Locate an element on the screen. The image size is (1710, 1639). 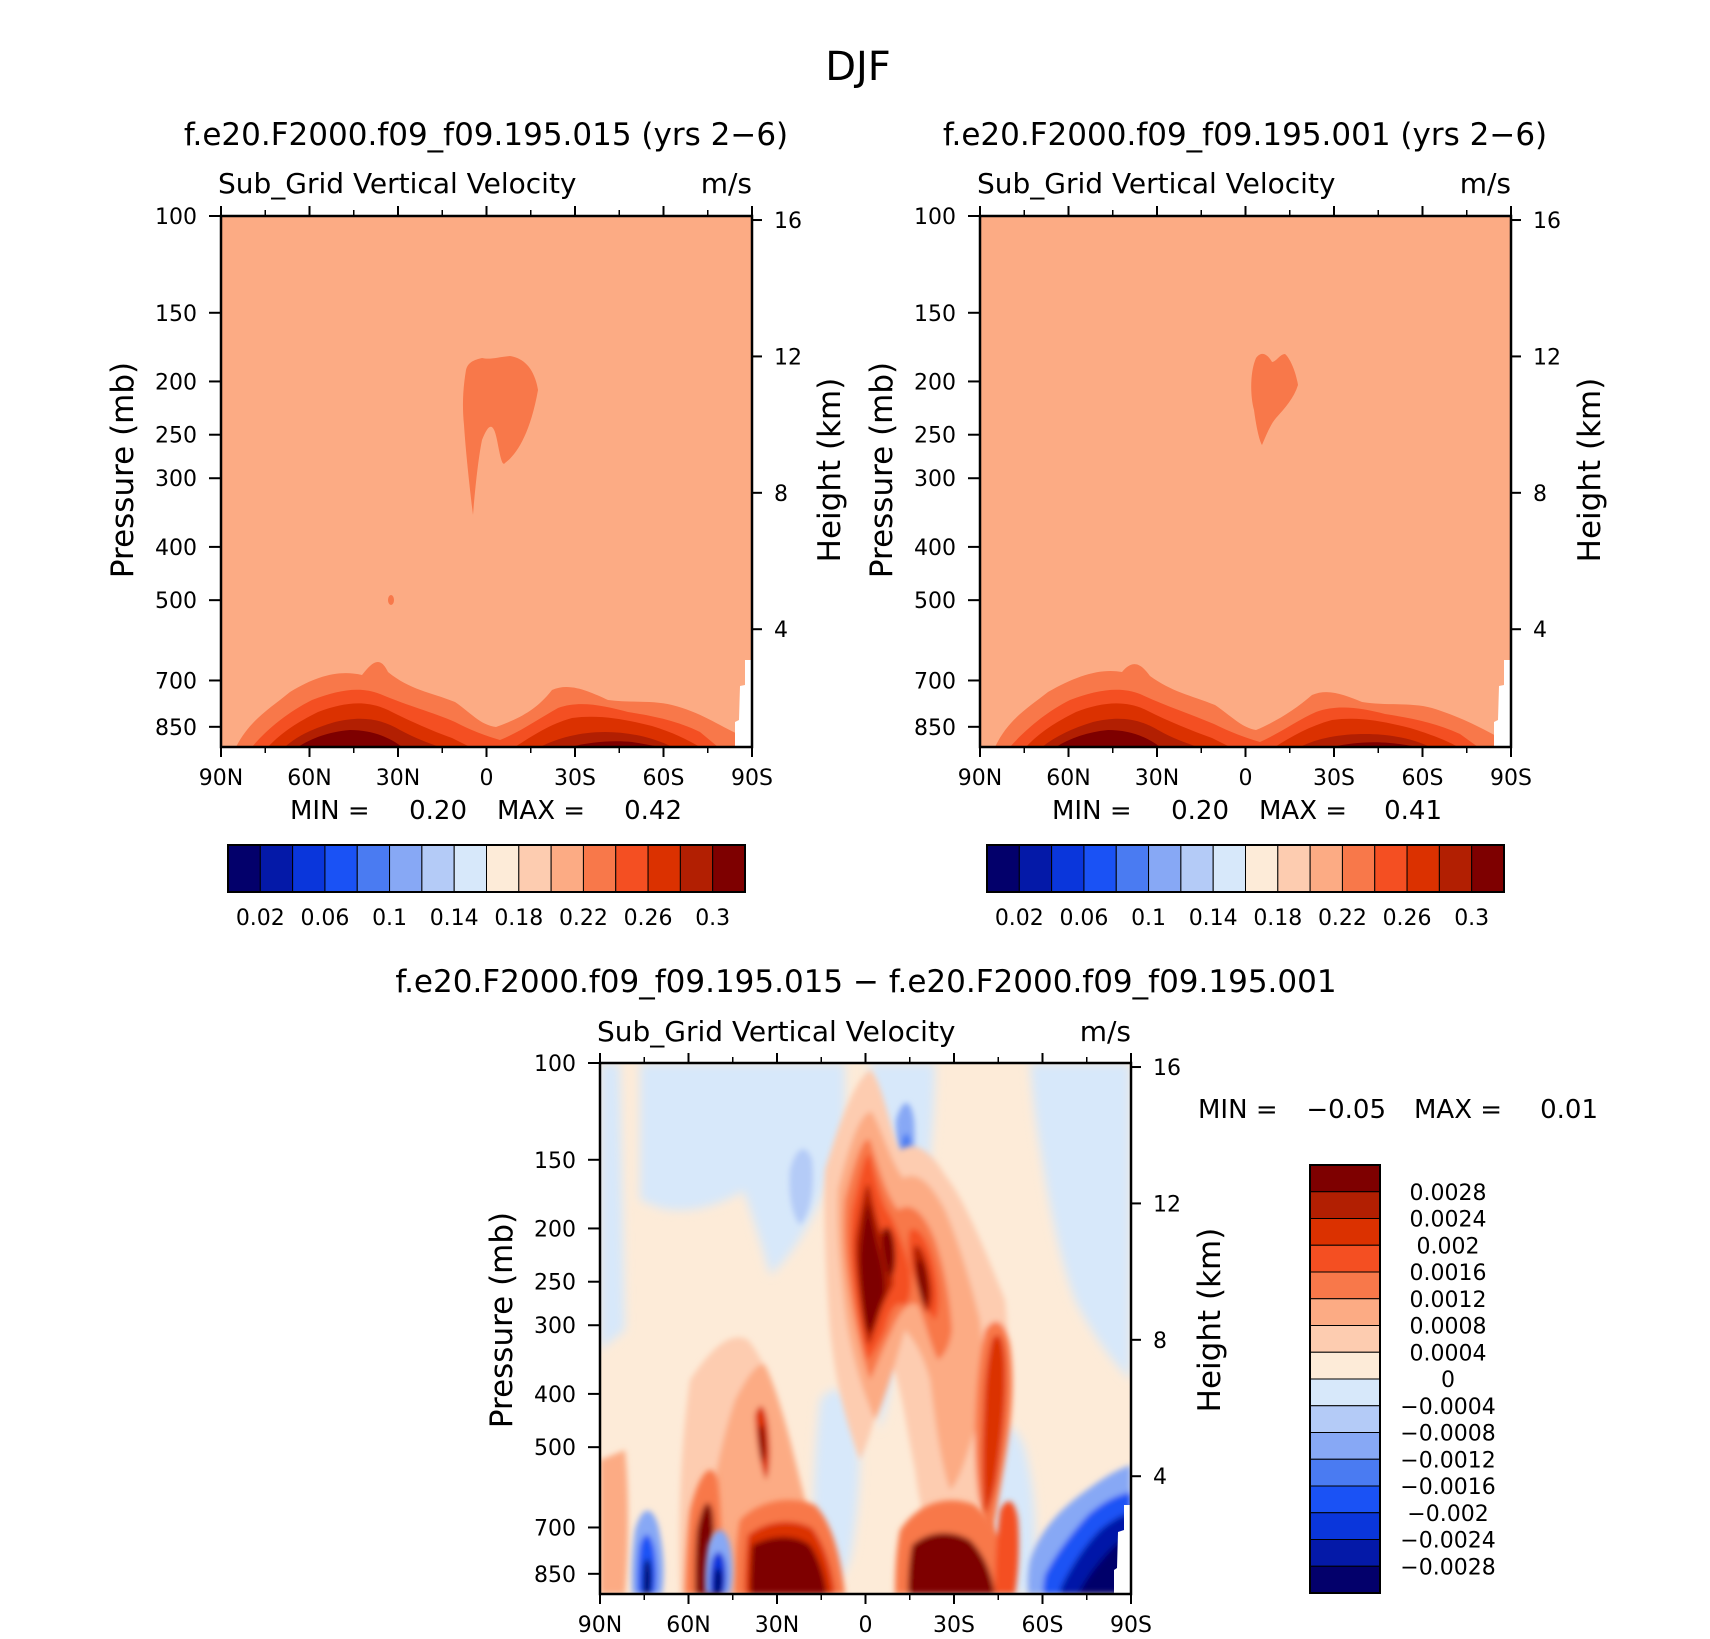
panel-1-colorbar: 0.02 0.06 0.1 0.14 0.18 0.22 0.26 0.3 is located at coordinates (486, 887).